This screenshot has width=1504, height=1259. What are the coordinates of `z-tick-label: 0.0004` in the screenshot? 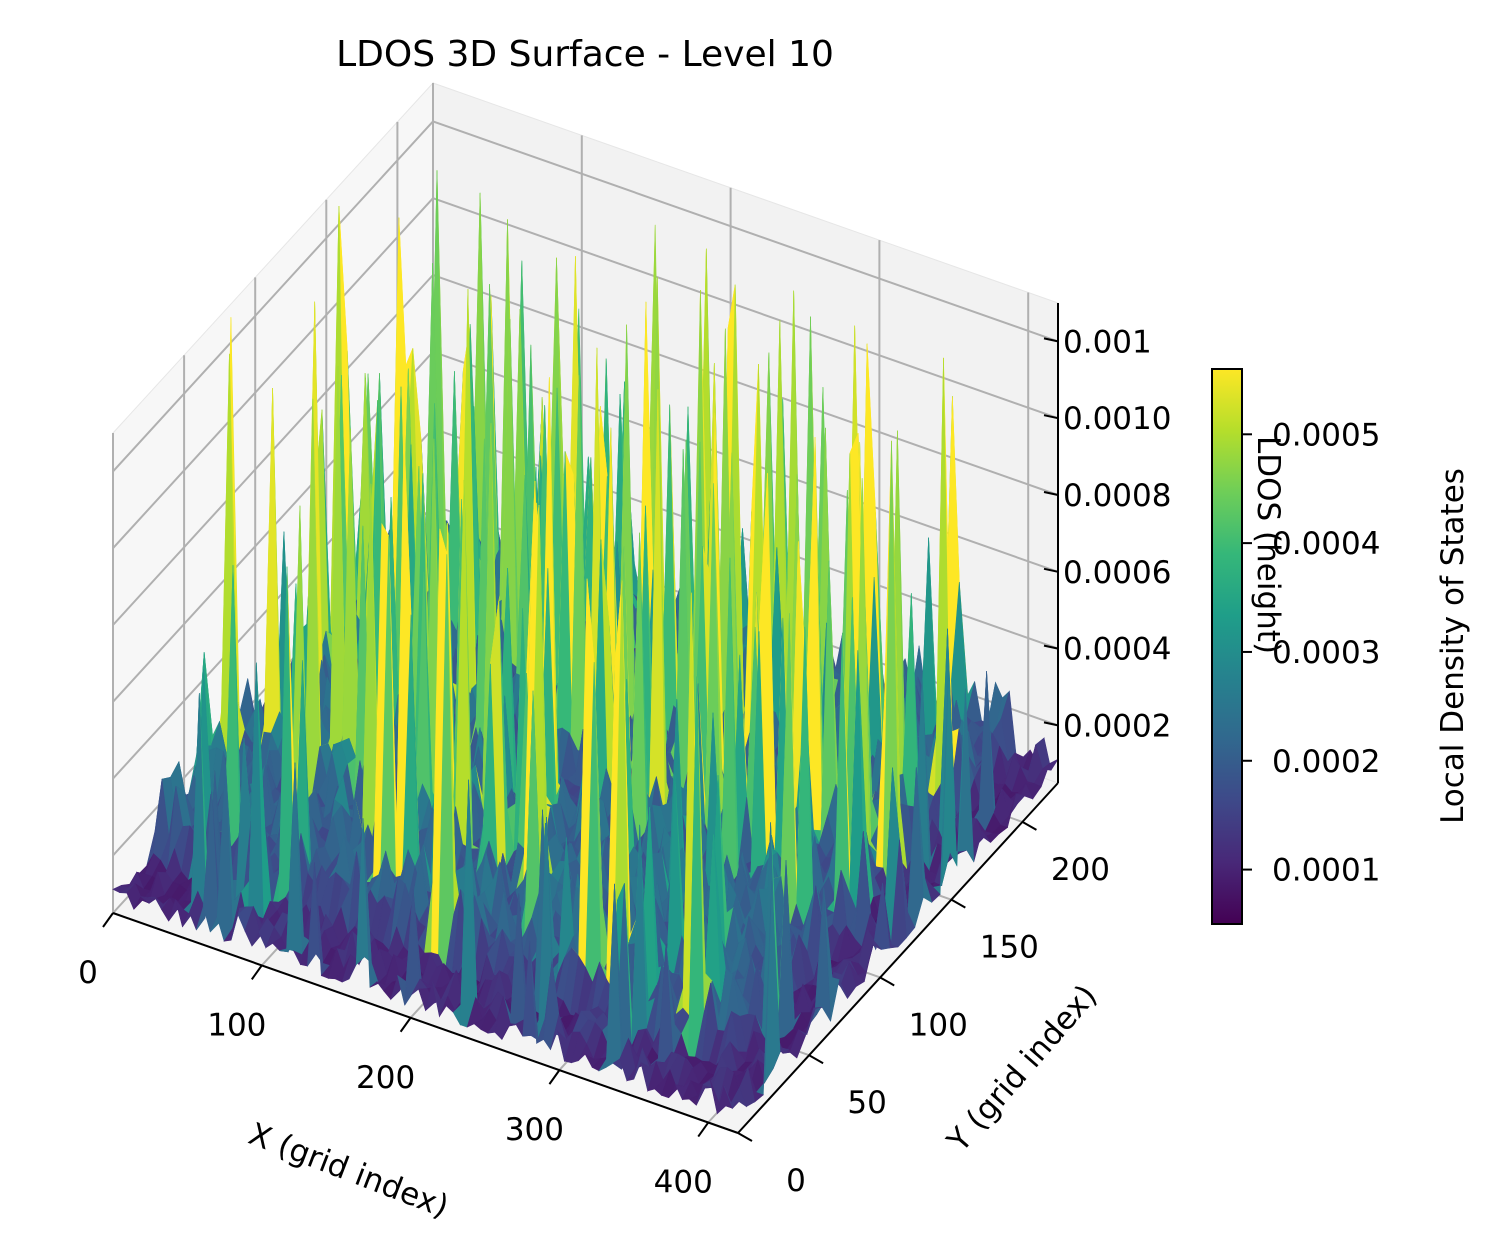 It's located at (1117, 650).